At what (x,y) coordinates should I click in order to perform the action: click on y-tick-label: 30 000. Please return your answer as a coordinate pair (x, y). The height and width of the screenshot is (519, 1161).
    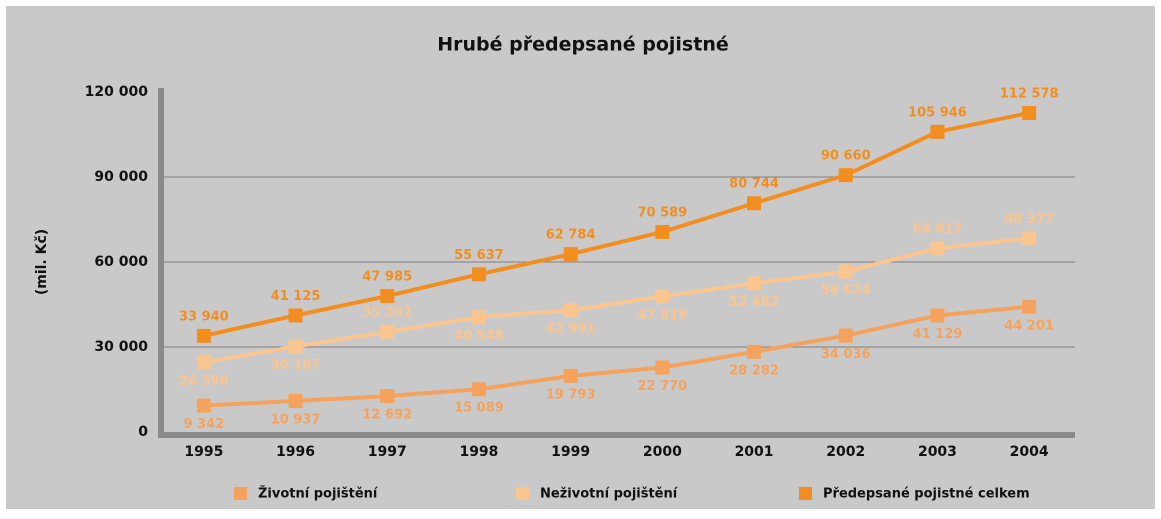
    Looking at the image, I should click on (121, 347).